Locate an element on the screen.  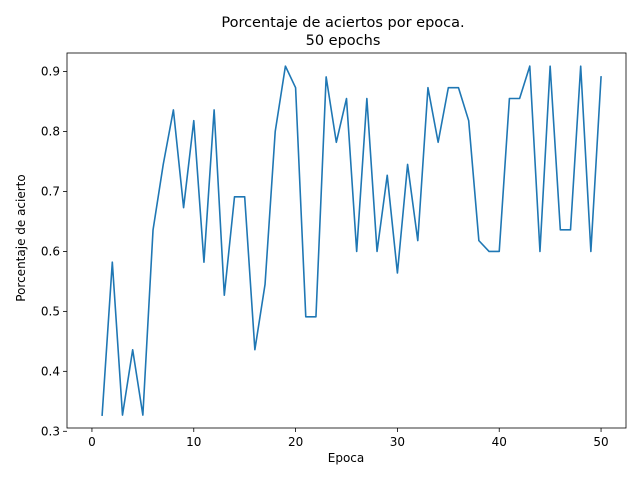
y-tick-label: 0.8 is located at coordinates (50, 131).